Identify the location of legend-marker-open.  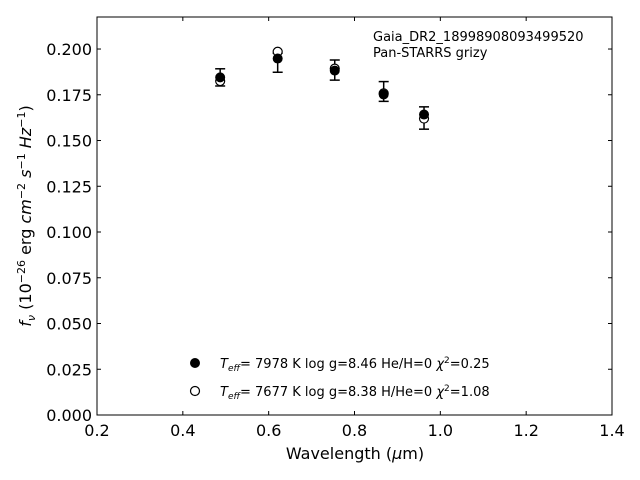
(195, 391).